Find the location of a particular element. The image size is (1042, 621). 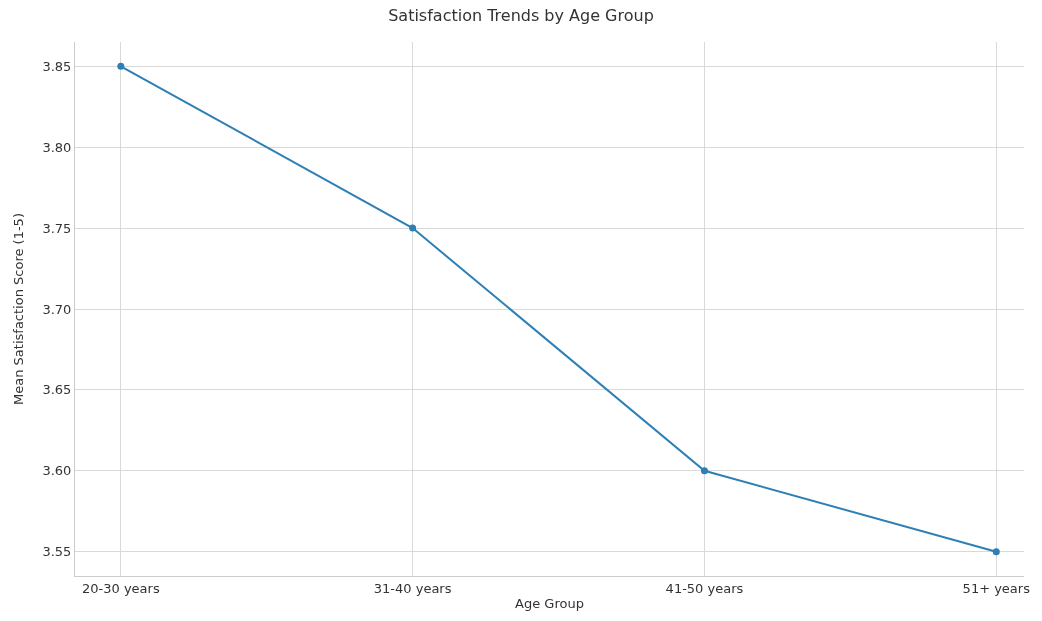

y-tick-label: 3.80 is located at coordinates (57, 147).